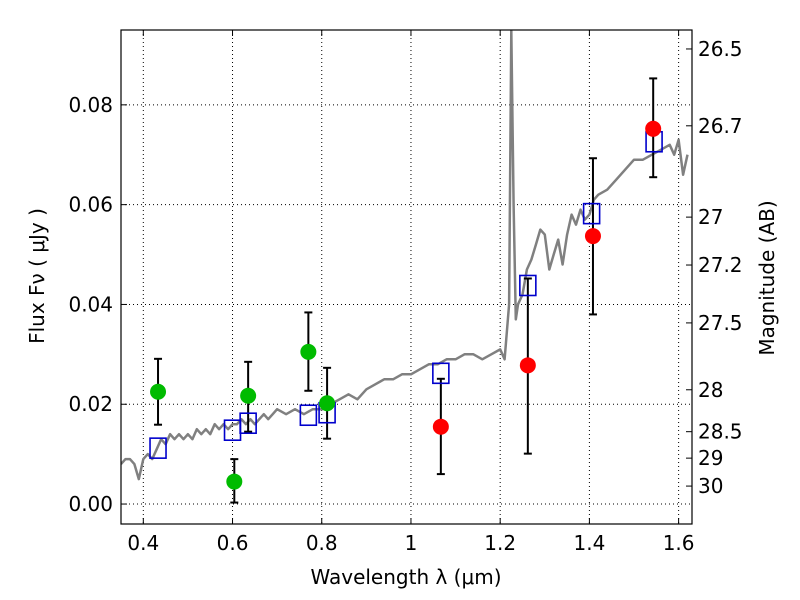 The height and width of the screenshot is (600, 800). I want to click on x-axis-label: Wavelength λ (μm), so click(405, 577).